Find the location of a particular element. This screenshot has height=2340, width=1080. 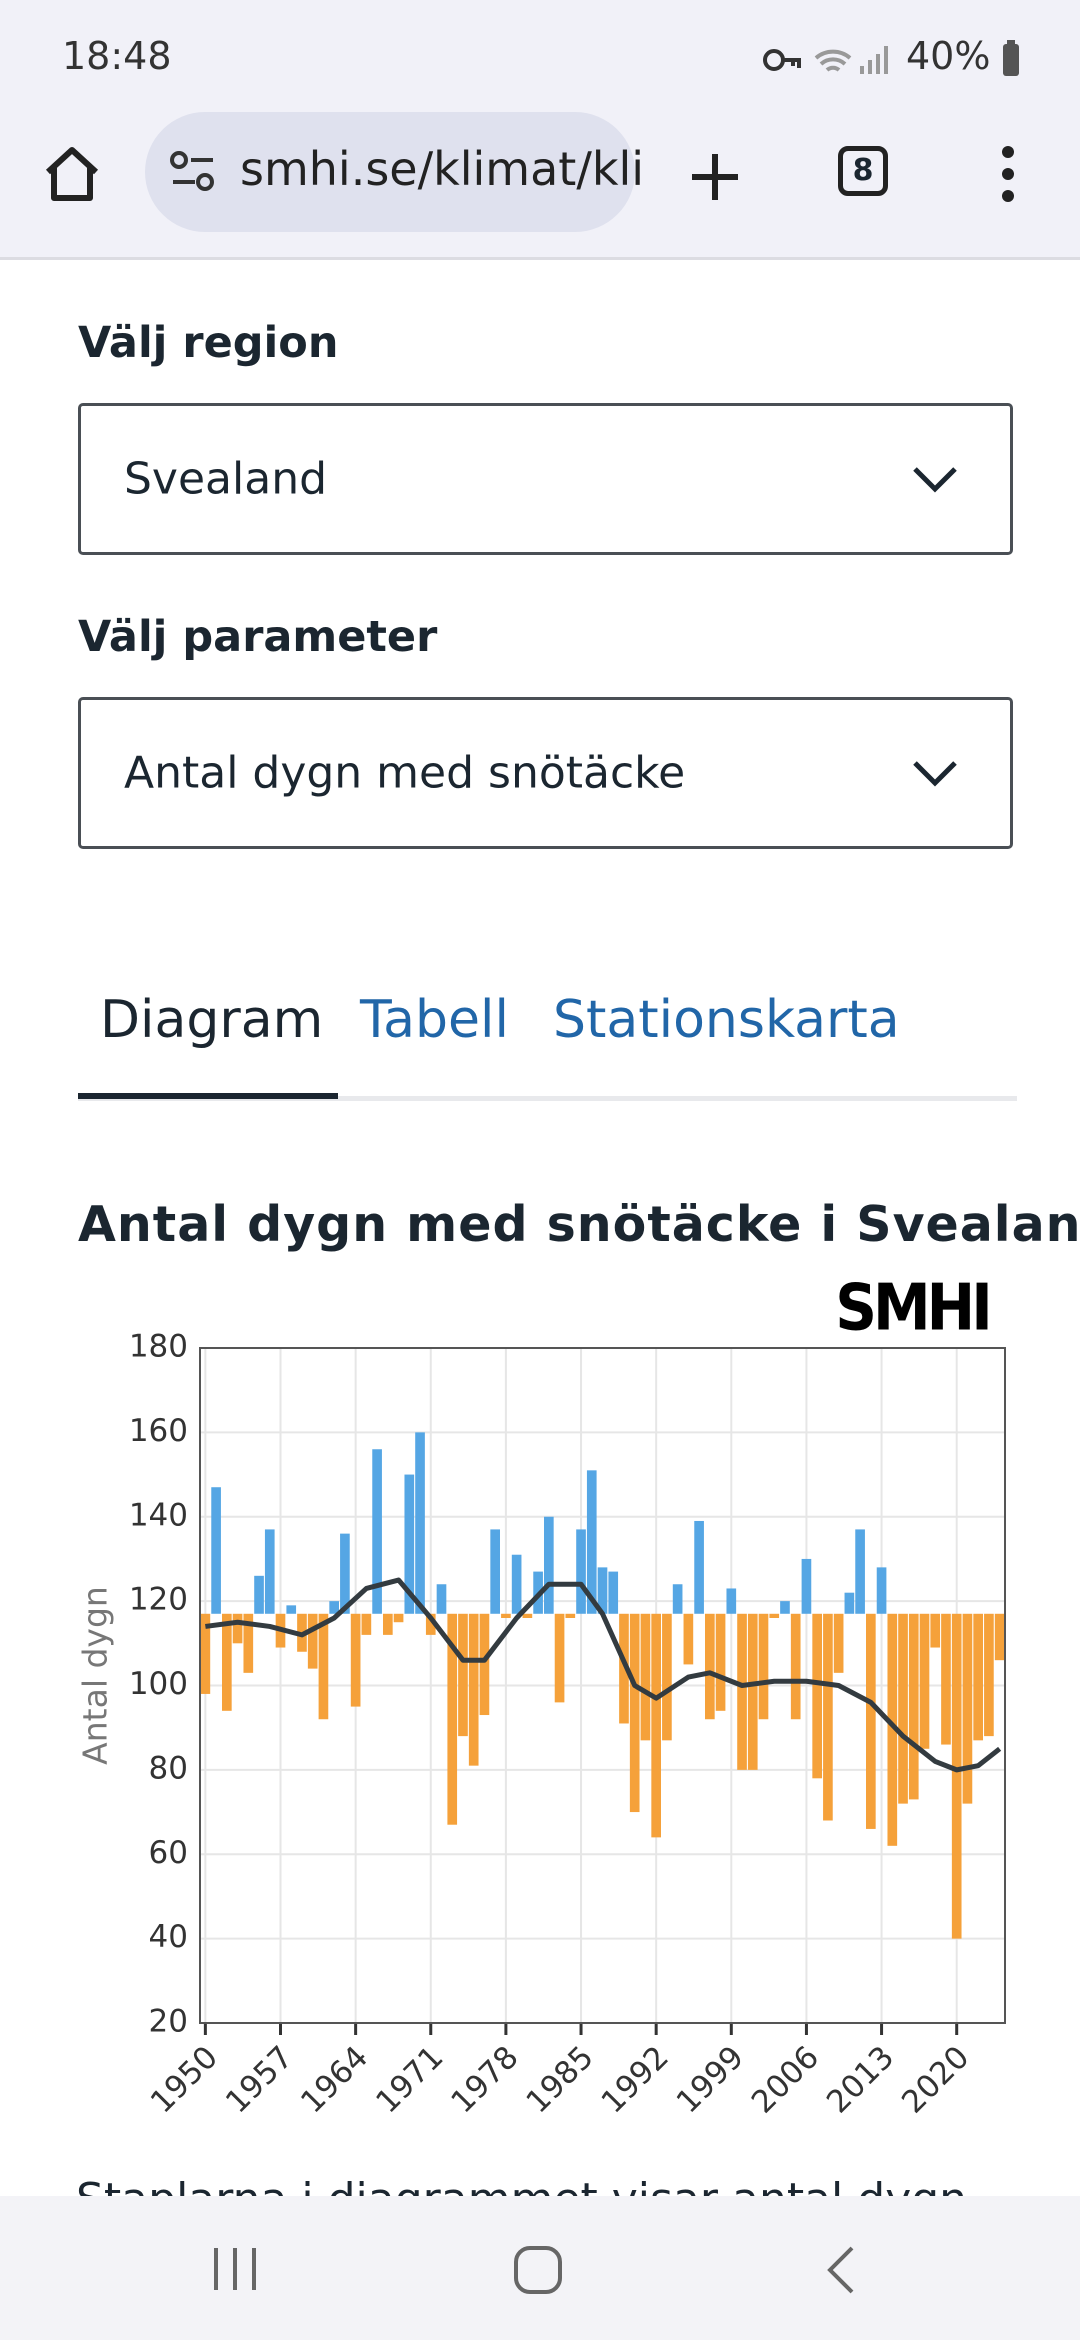

x-tick-label: 2006 is located at coordinates (785, 2079).